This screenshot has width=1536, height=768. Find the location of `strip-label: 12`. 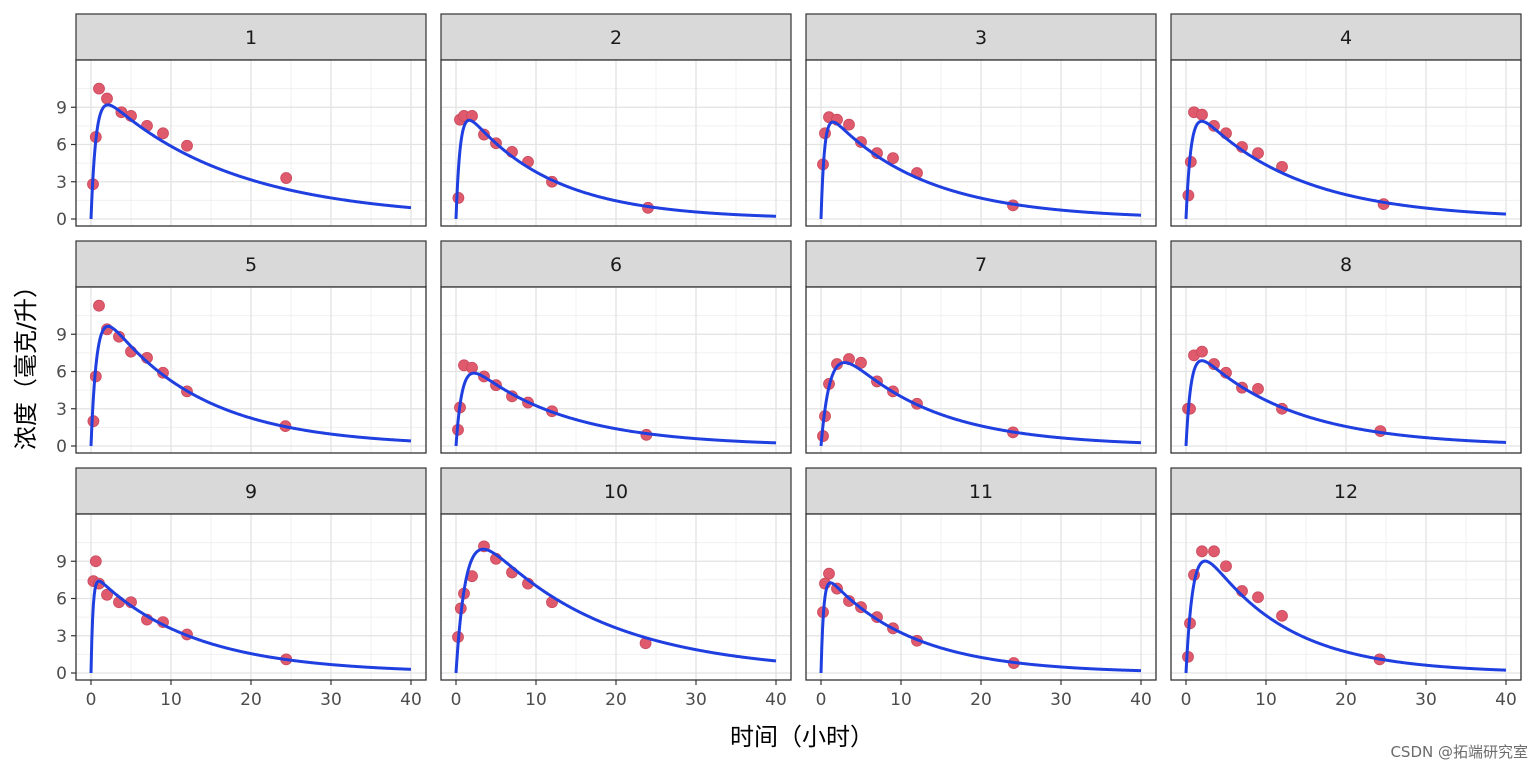

strip-label: 12 is located at coordinates (1346, 492).